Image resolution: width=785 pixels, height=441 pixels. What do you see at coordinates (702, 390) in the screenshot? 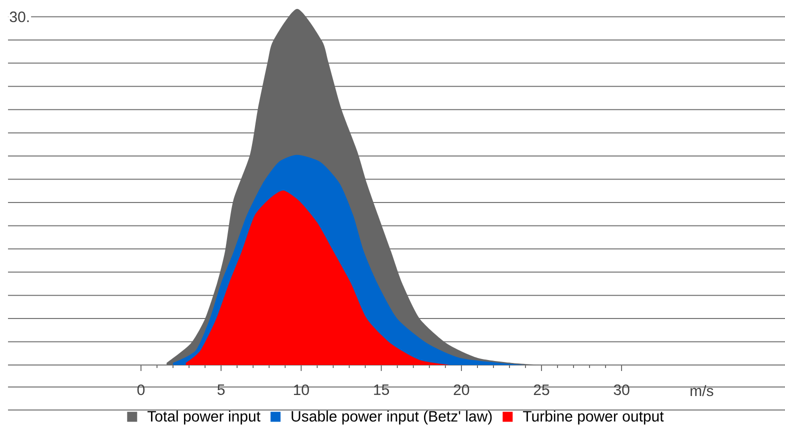
I see `x-axis-title: m/s` at bounding box center [702, 390].